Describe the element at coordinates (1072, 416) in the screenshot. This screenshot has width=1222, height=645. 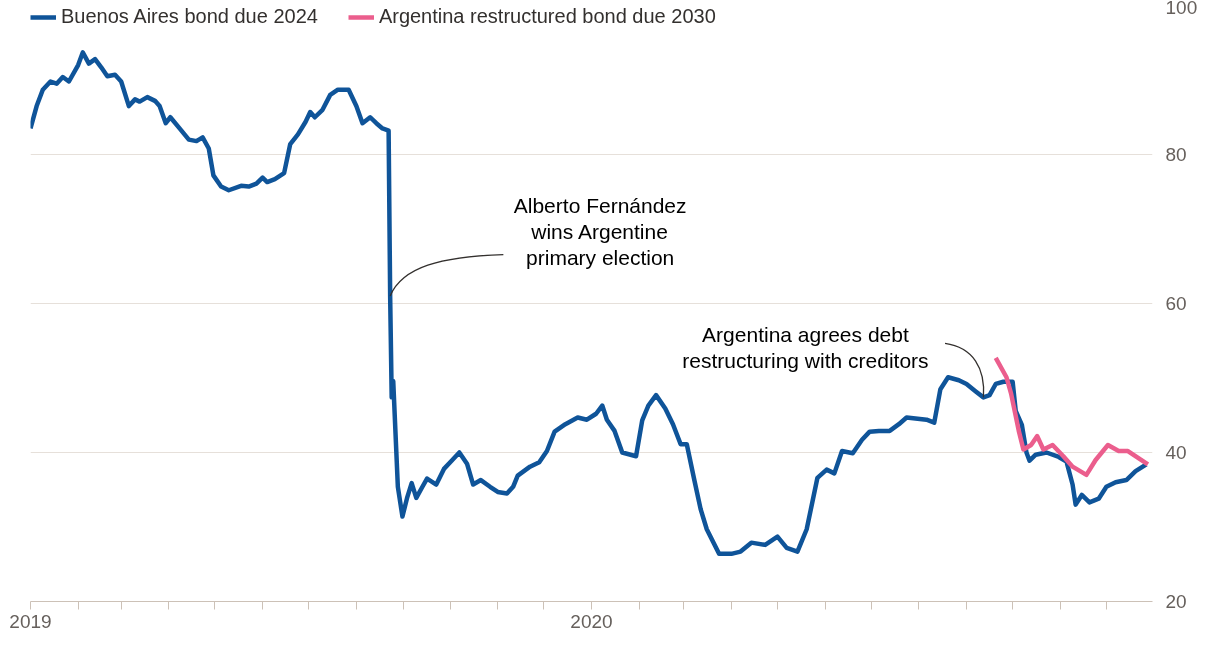
I see `line-series` at that location.